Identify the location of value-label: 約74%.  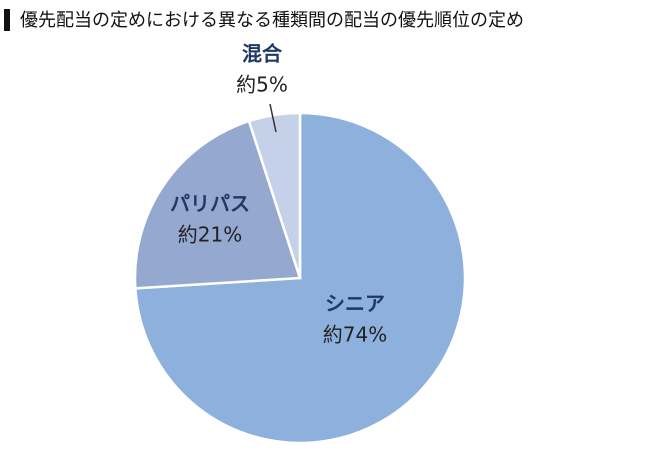
(355, 335).